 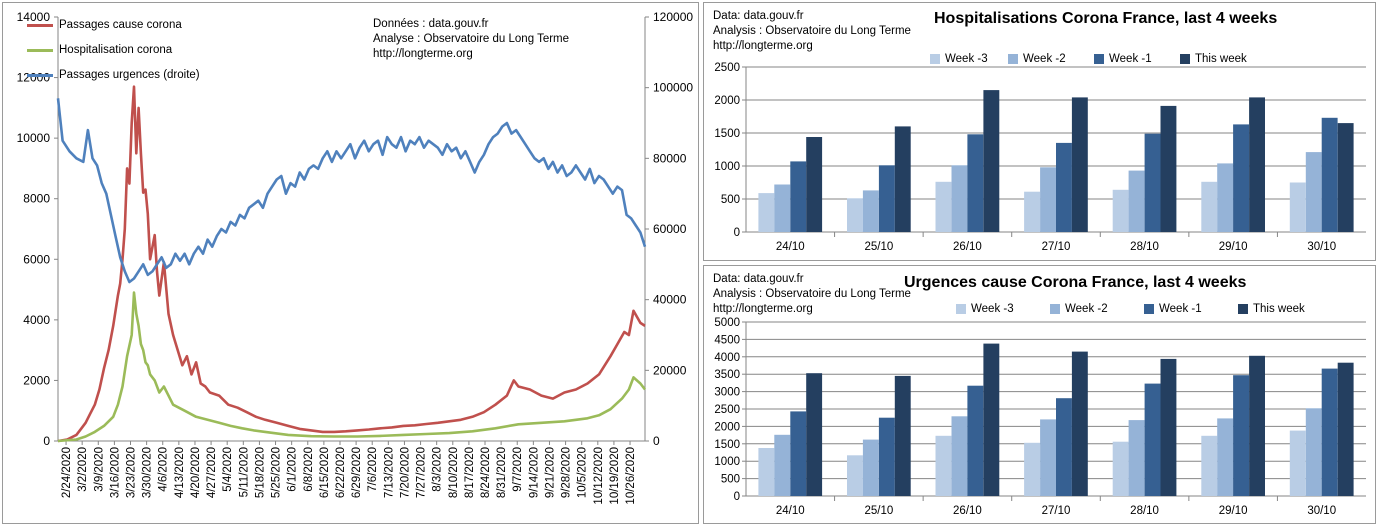 I want to click on y-tick-label-left: 10000, so click(x=34, y=138).